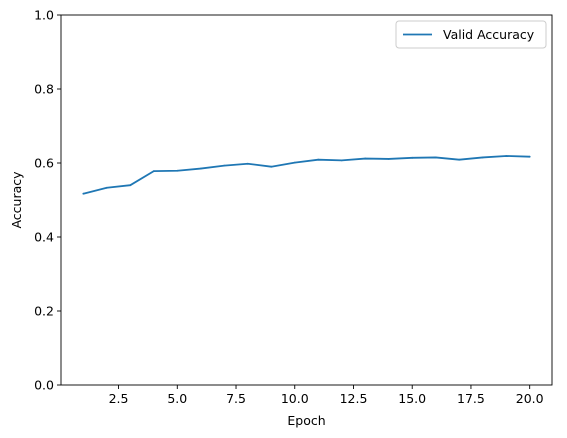  Describe the element at coordinates (44, 163) in the screenshot. I see `y-tick-label: 0.6` at that location.